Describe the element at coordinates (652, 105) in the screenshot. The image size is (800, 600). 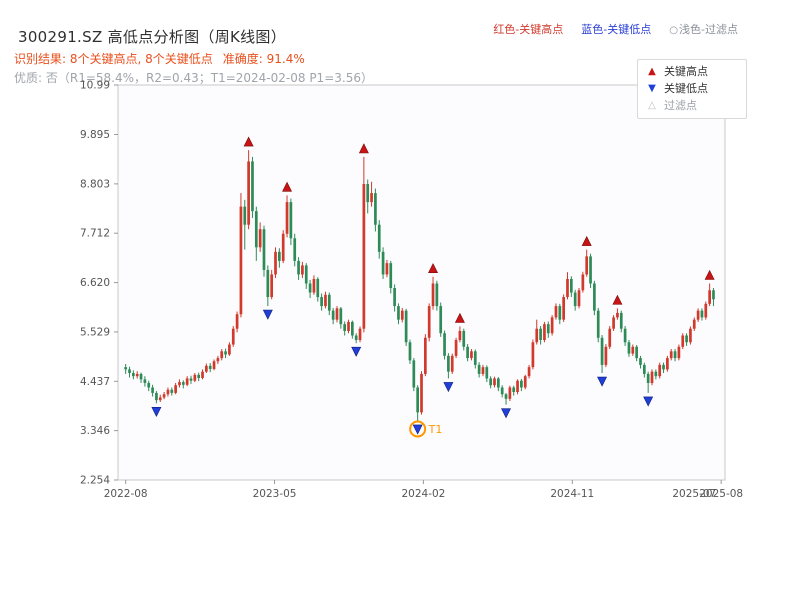
I see `filtered-triangle-icon: △` at that location.